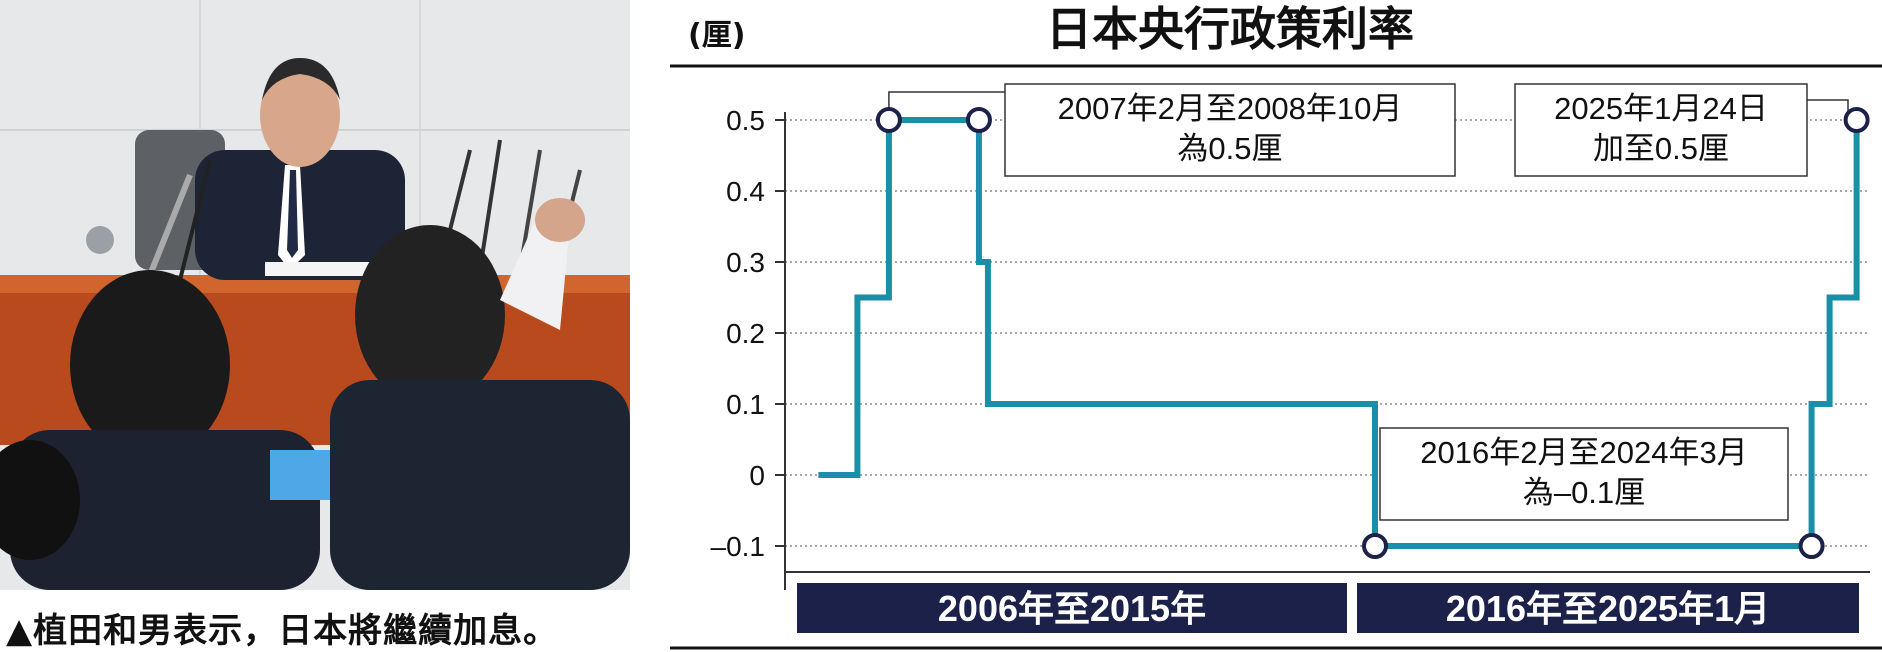 The height and width of the screenshot is (652, 1882). Describe the element at coordinates (745, 262) in the screenshot. I see `y-tick-label: 0.3` at that location.